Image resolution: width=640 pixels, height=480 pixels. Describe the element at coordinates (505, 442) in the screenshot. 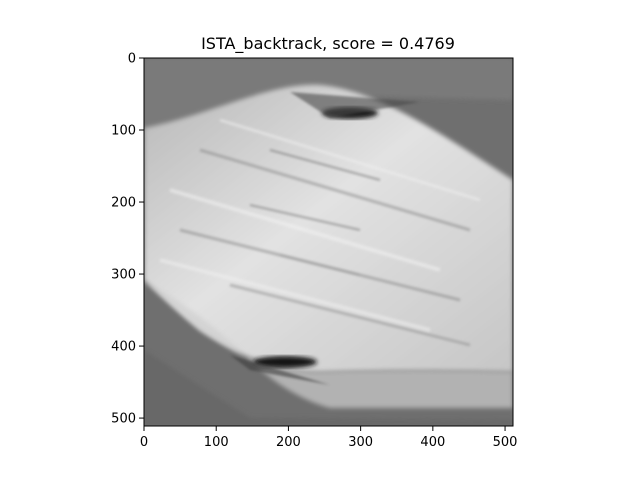

I see `x-tick-label: 500` at that location.